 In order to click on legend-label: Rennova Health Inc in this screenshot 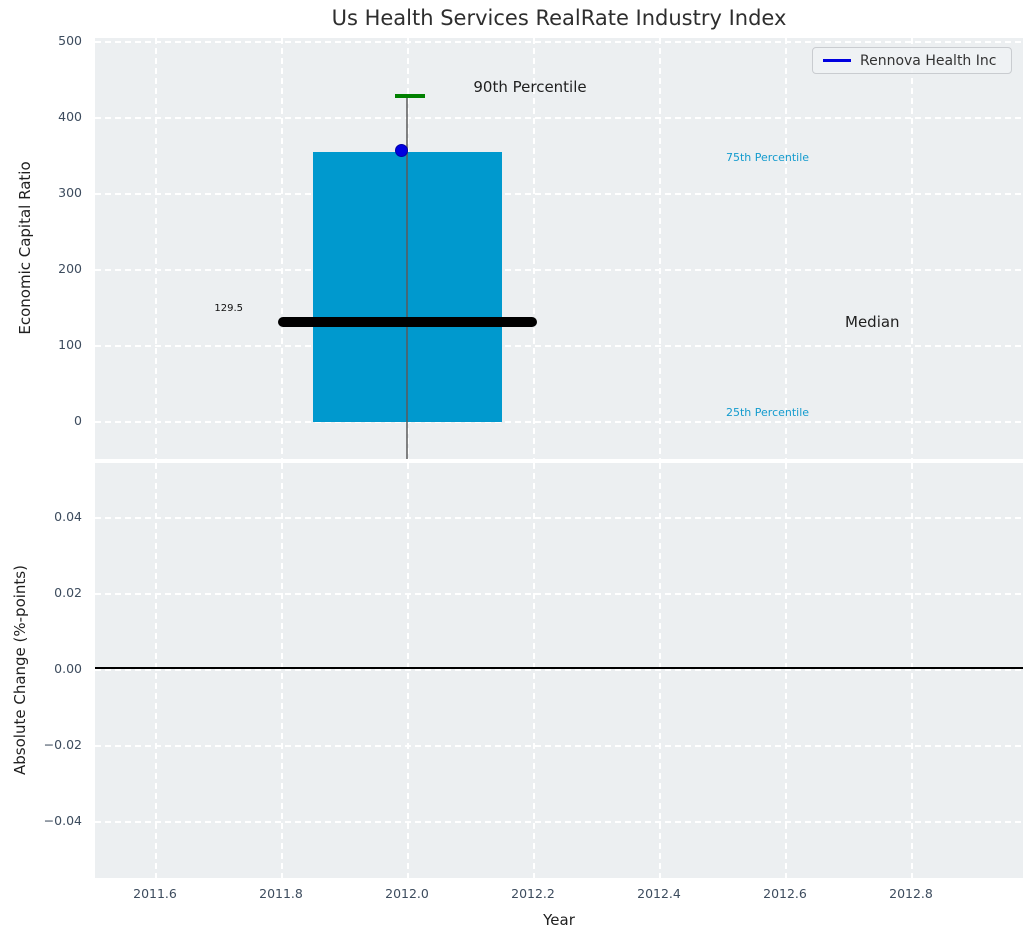, I will do `click(928, 60)`.